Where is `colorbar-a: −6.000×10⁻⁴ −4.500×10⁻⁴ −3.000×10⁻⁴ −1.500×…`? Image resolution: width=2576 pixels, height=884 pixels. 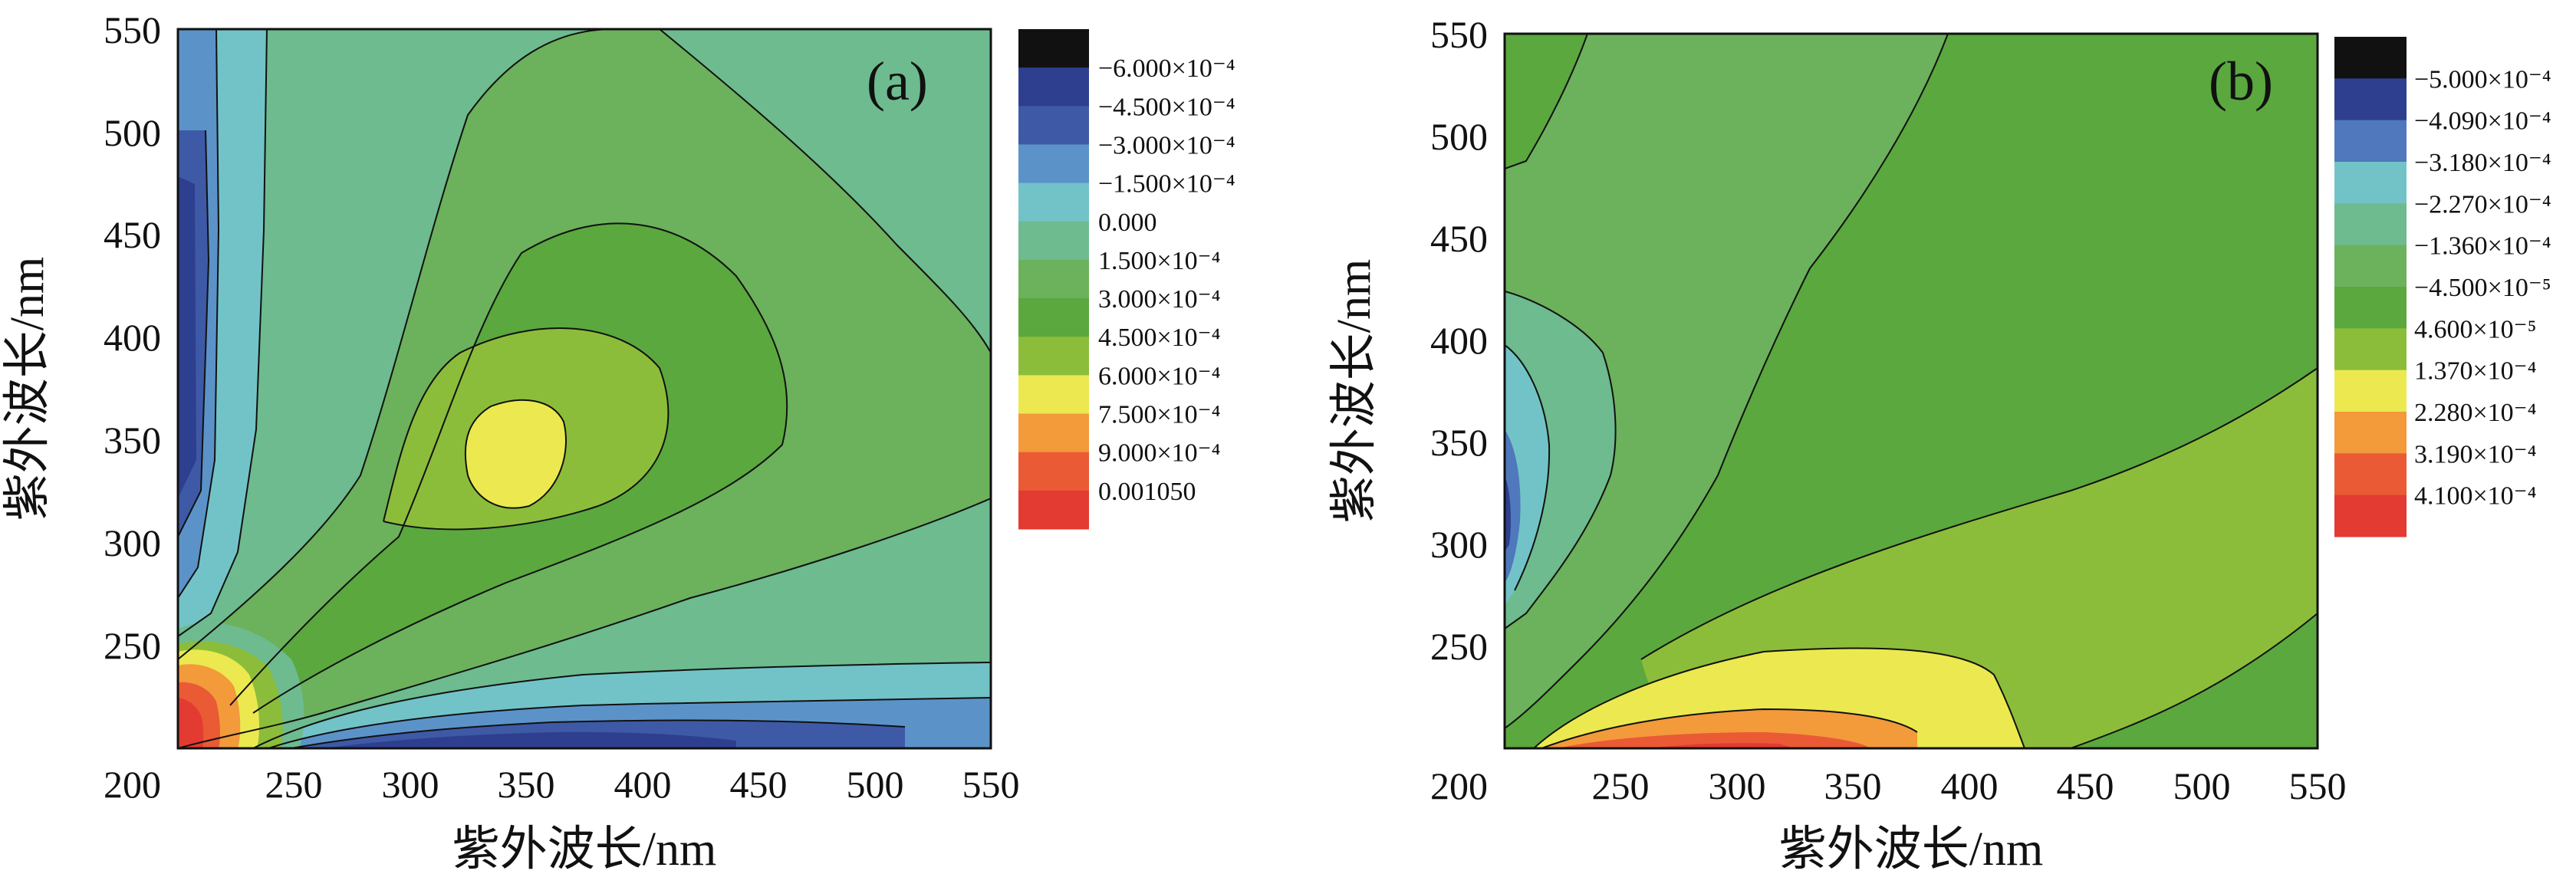
colorbar-a: −6.000×10⁻⁴ −4.500×10⁻⁴ −3.000×10⁻⁴ −1.500×… is located at coordinates (1126, 279).